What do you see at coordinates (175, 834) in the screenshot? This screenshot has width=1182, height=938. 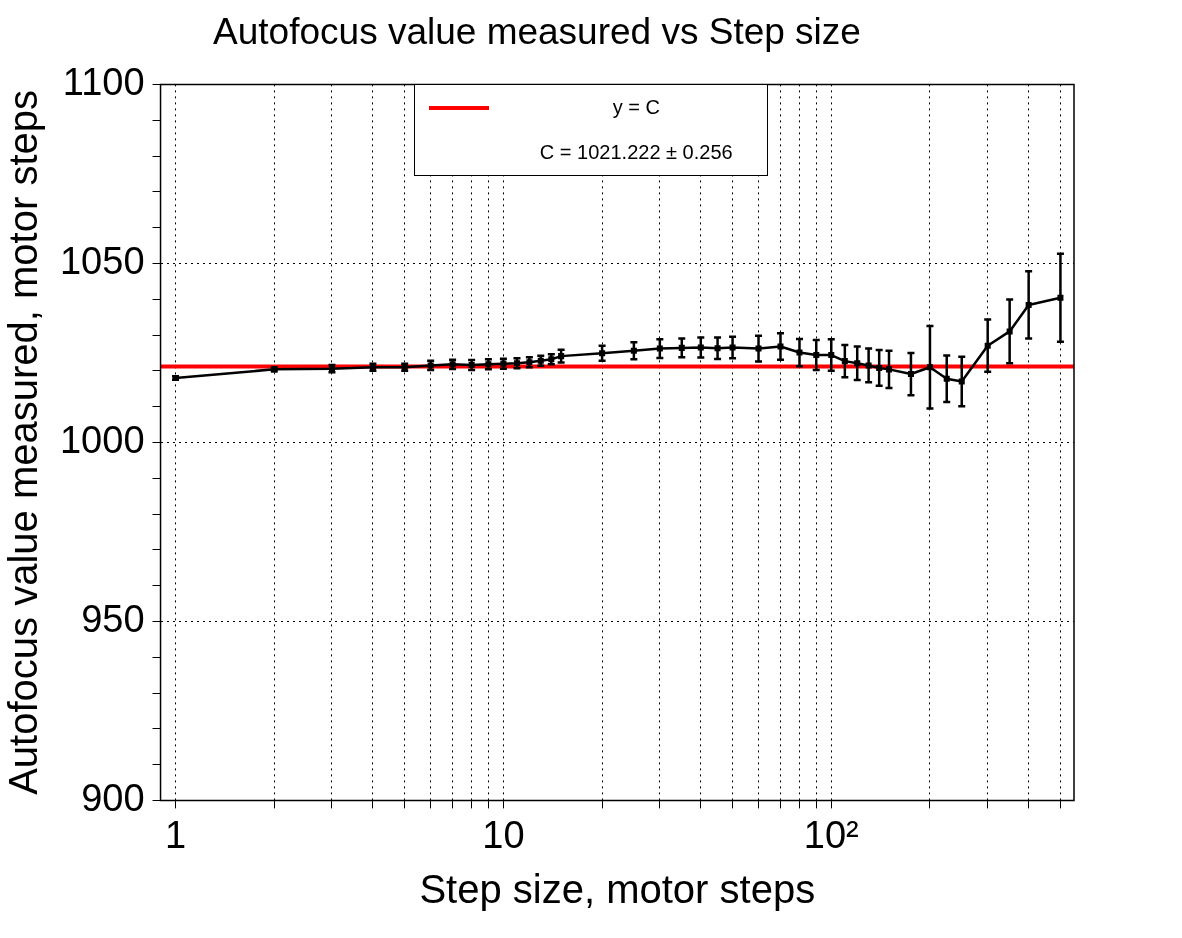 I see `x-tick-label: 1` at bounding box center [175, 834].